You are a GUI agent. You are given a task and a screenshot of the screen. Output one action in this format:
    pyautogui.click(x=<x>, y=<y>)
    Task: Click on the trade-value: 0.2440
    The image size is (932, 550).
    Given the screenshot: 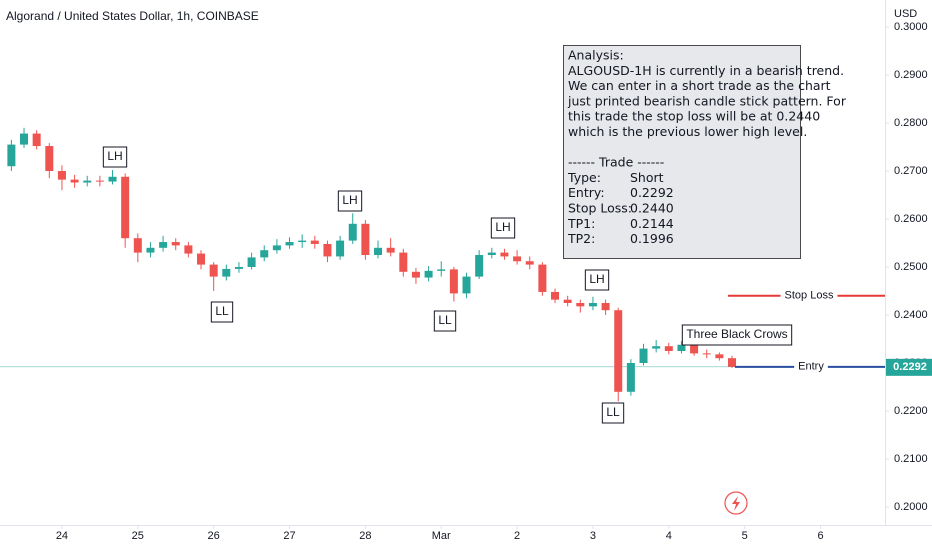 What is the action you would take?
    pyautogui.click(x=652, y=208)
    